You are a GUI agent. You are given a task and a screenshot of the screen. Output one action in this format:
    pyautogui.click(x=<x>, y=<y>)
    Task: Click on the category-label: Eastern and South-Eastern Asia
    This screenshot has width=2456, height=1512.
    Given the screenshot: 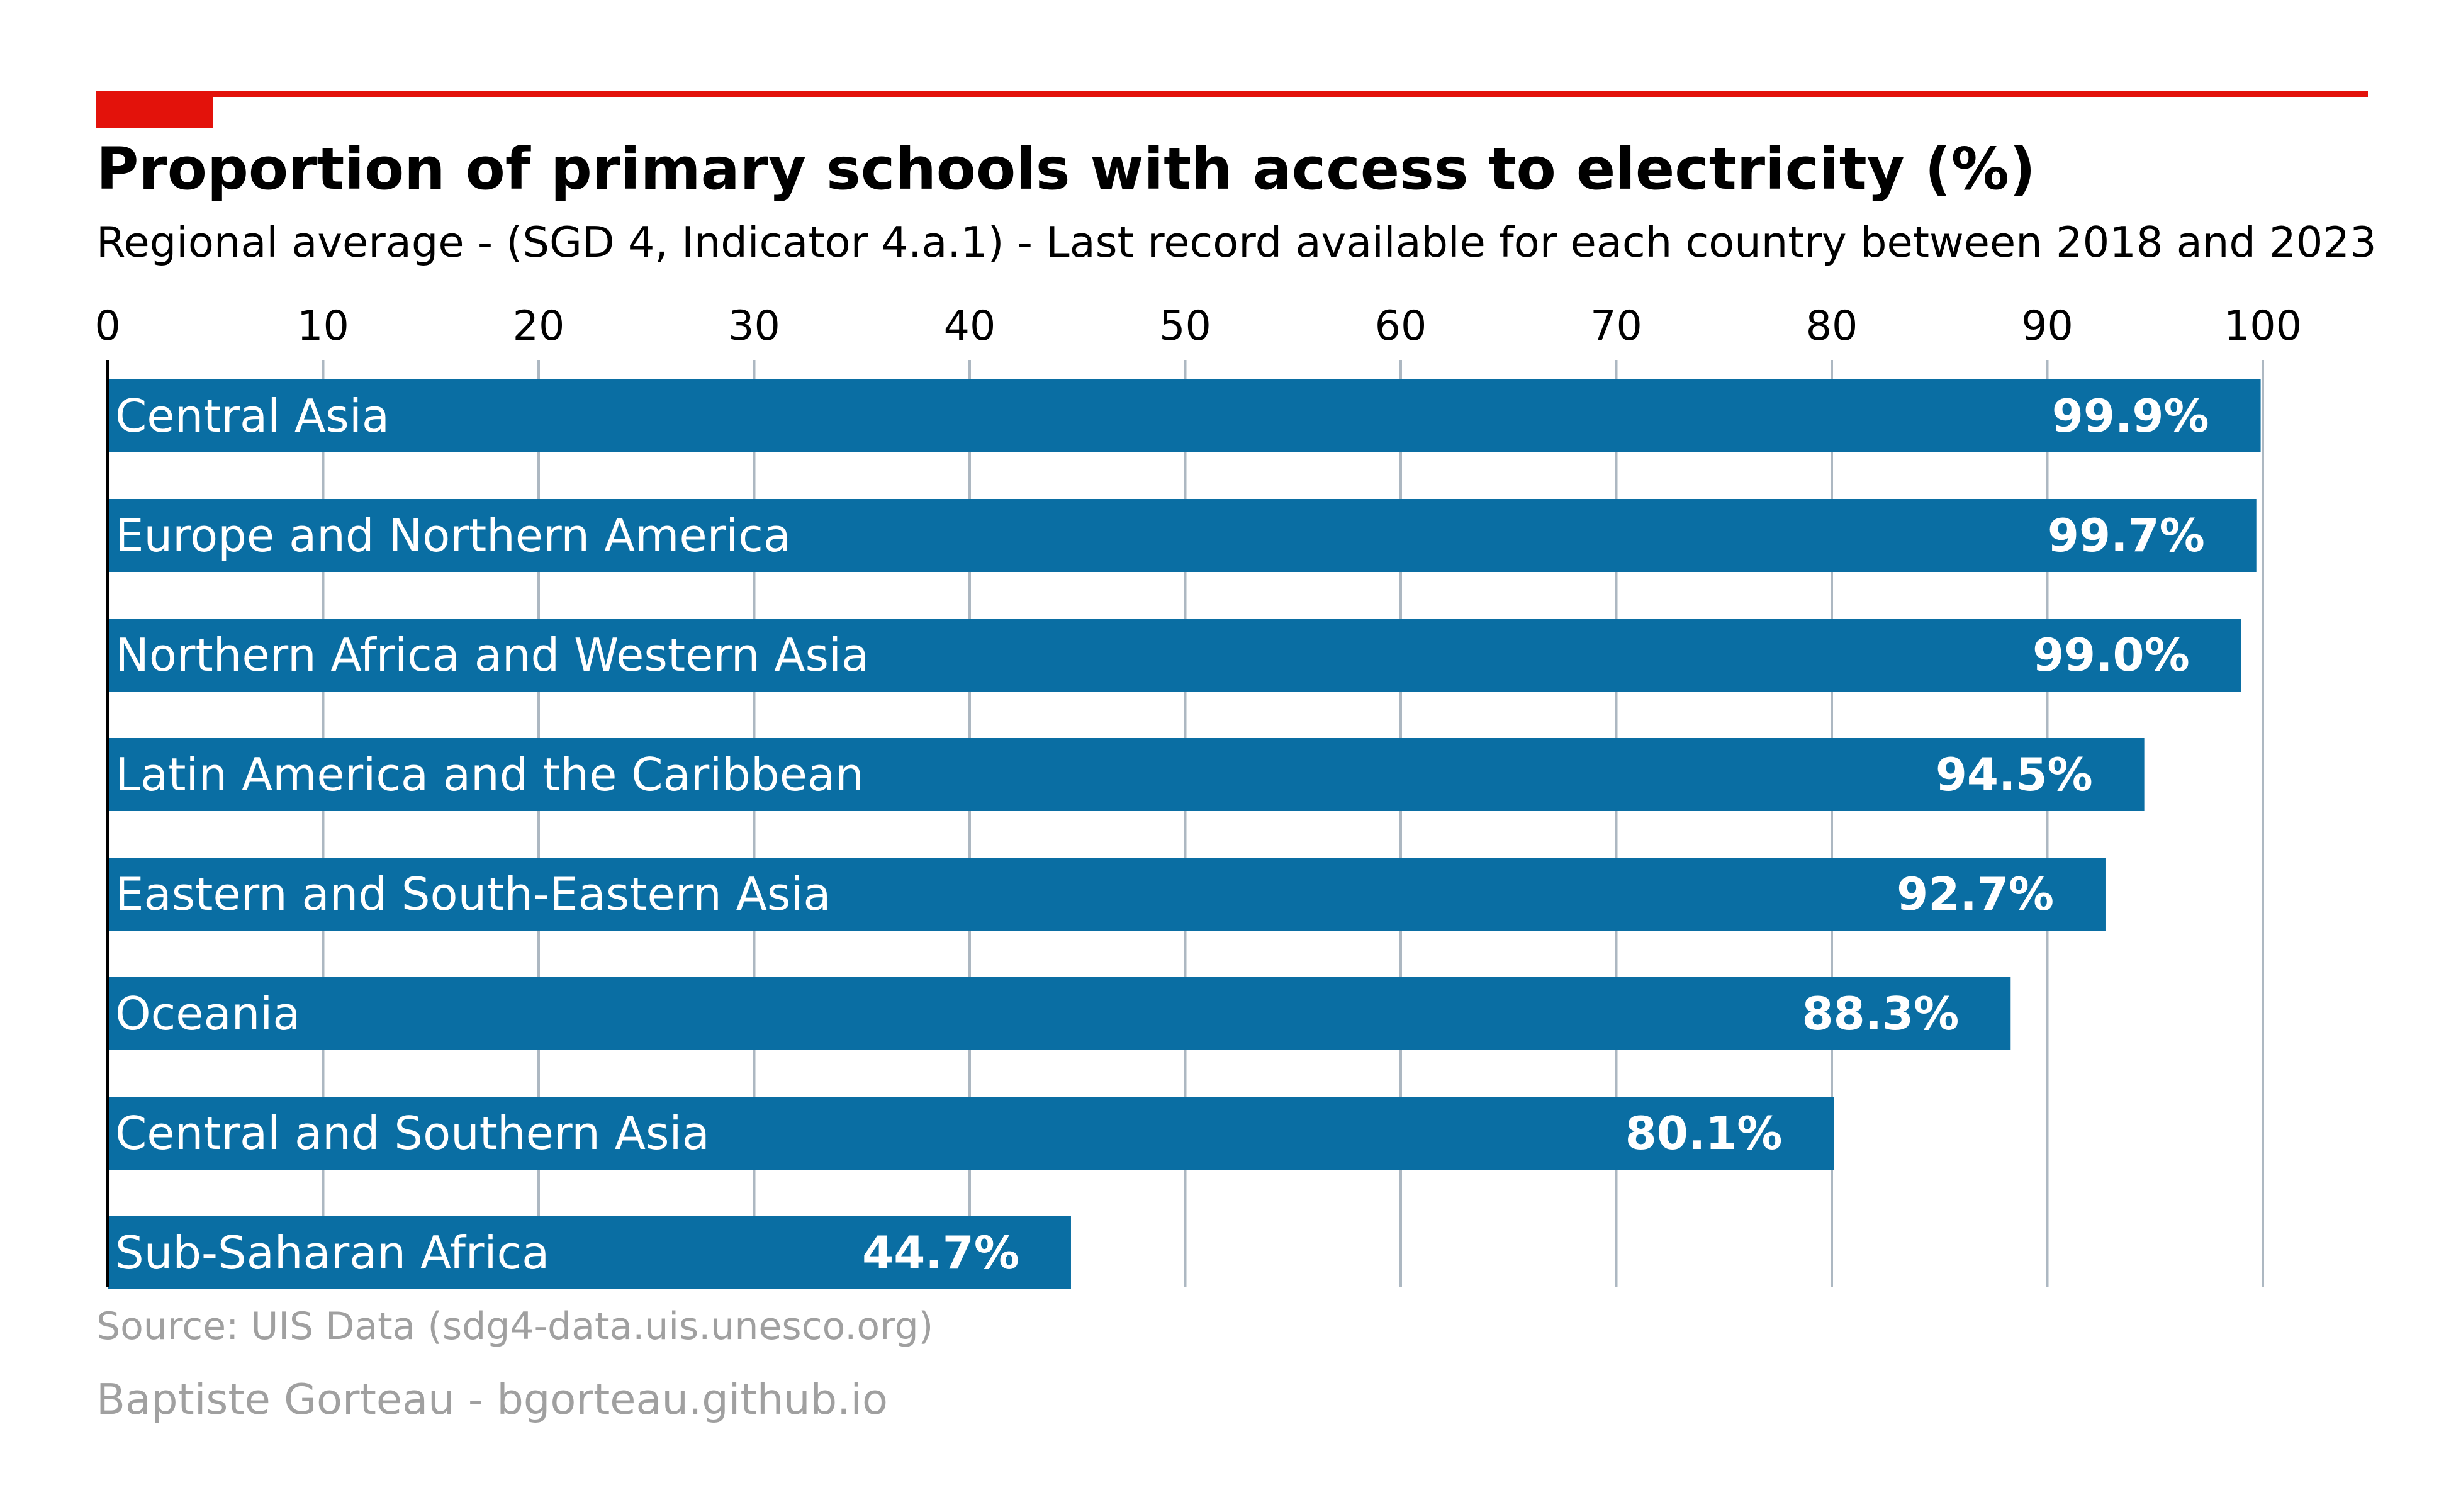 What is the action you would take?
    pyautogui.click(x=473, y=894)
    